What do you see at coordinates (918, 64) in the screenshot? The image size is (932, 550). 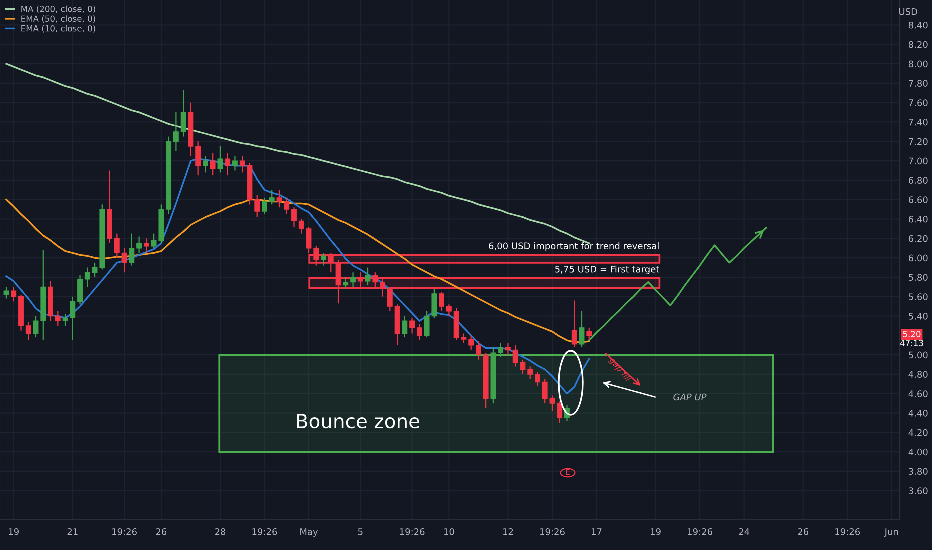 I see `y-tick-label: 8.00` at bounding box center [918, 64].